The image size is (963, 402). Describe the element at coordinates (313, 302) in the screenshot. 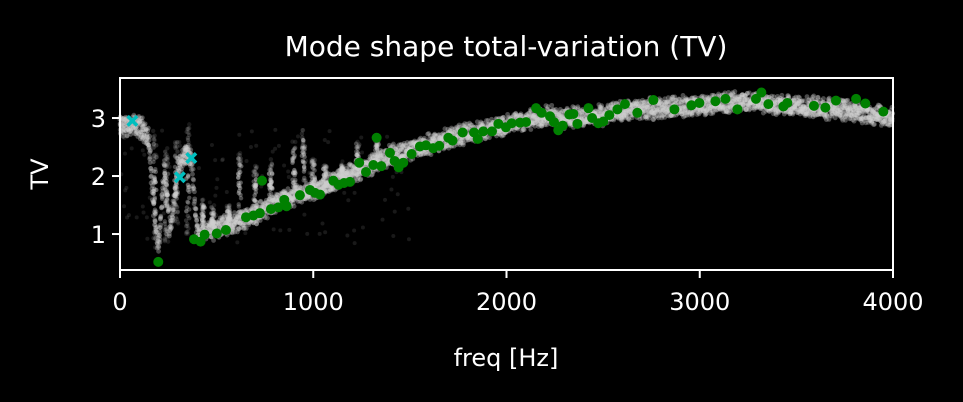

I see `x-tick-label: 1000` at that location.